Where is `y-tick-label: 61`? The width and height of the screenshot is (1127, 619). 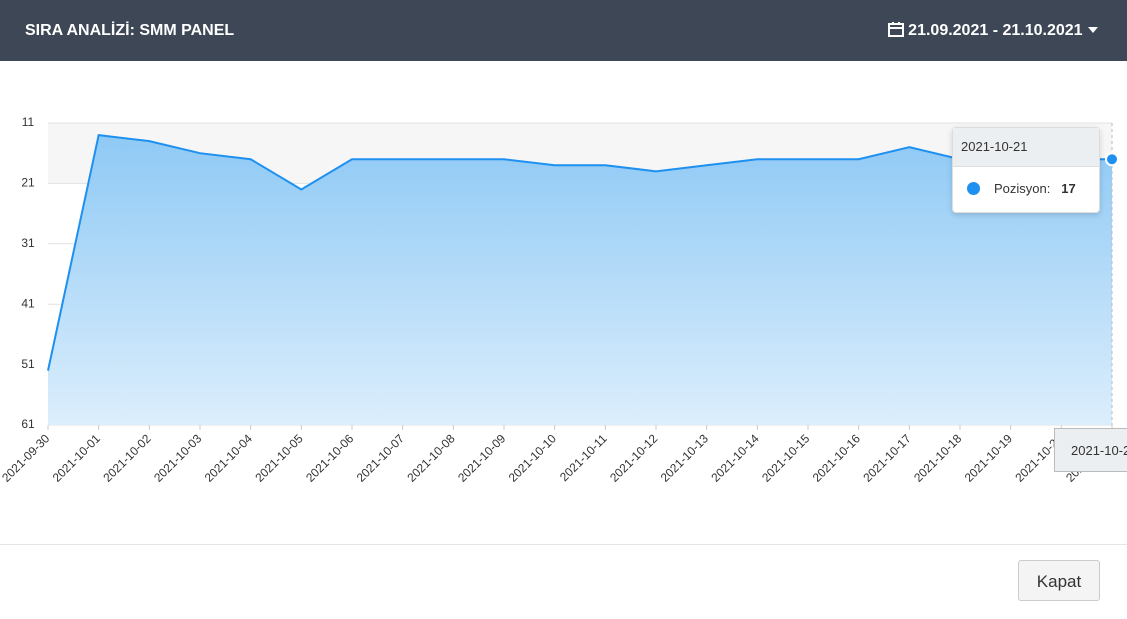
y-tick-label: 61 is located at coordinates (28, 424).